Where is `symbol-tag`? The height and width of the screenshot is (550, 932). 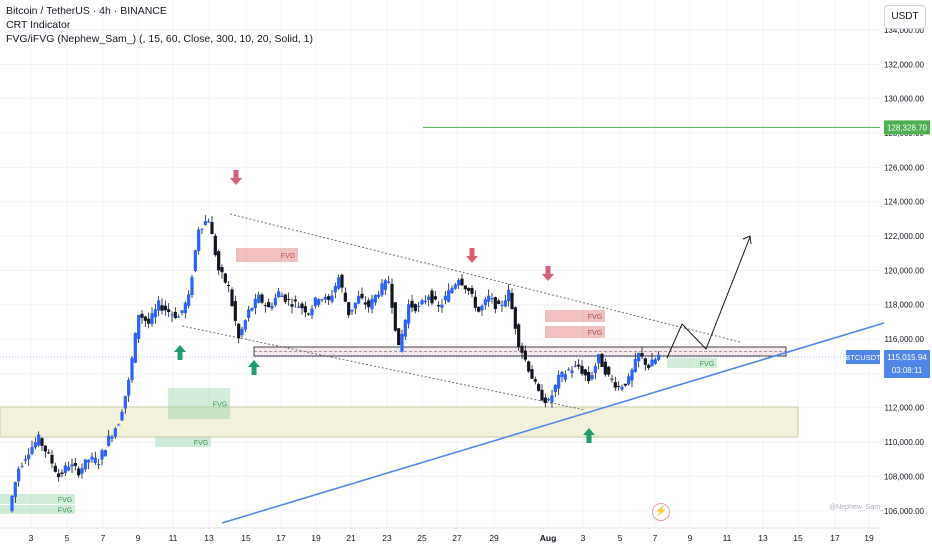 symbol-tag is located at coordinates (863, 357).